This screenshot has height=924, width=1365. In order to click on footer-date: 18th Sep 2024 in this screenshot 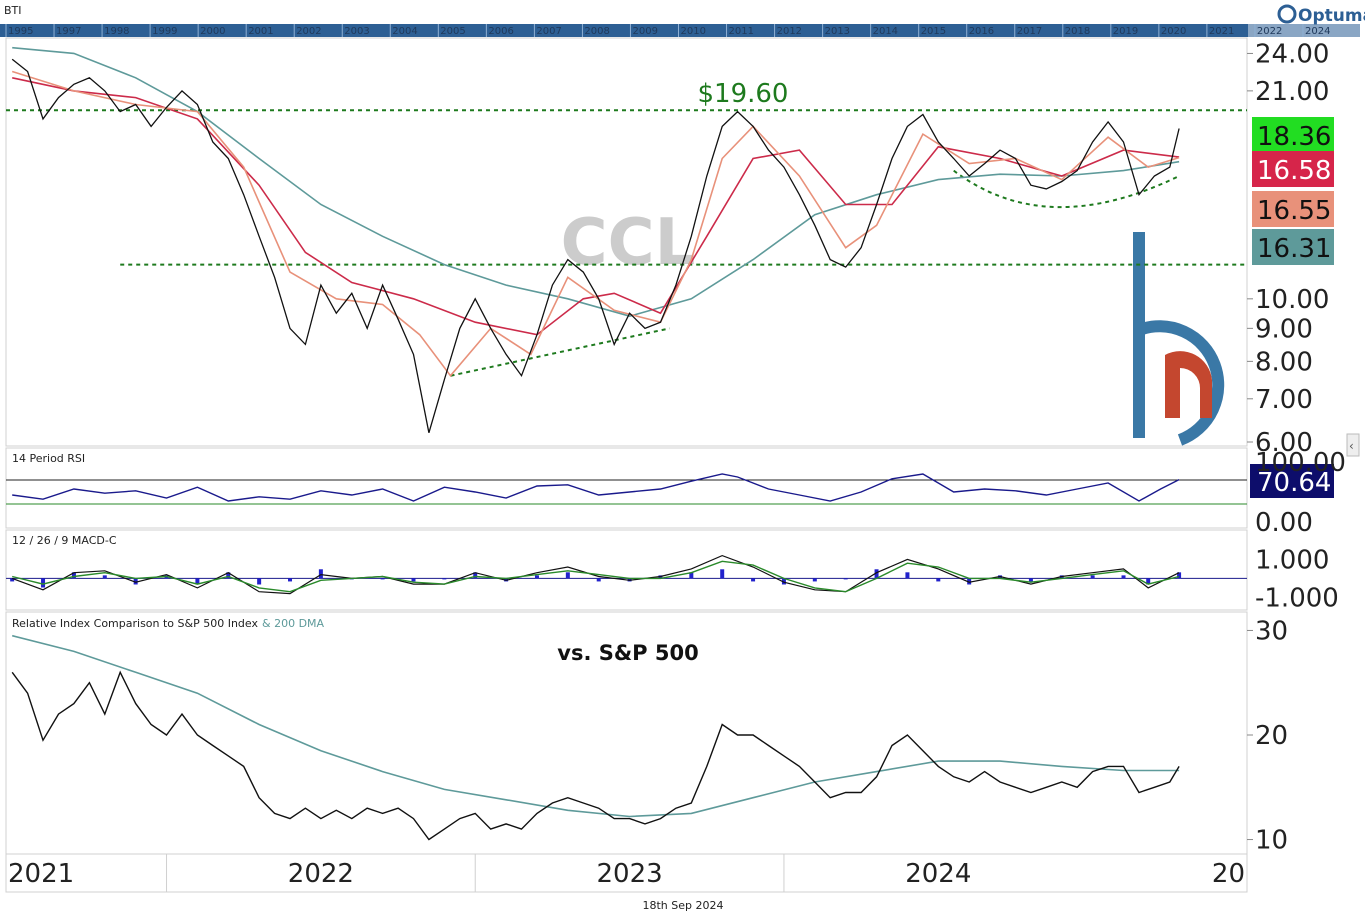, I will do `click(682, 905)`.